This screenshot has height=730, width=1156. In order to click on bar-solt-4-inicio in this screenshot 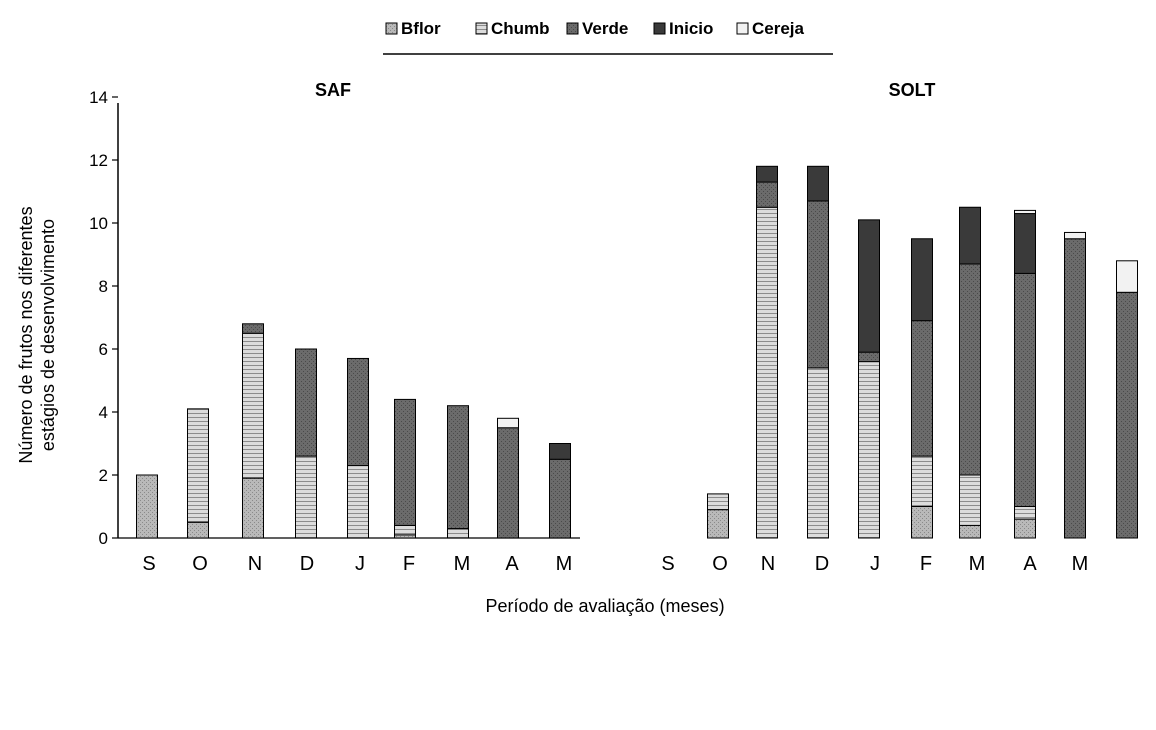, I will do `click(869, 286)`.